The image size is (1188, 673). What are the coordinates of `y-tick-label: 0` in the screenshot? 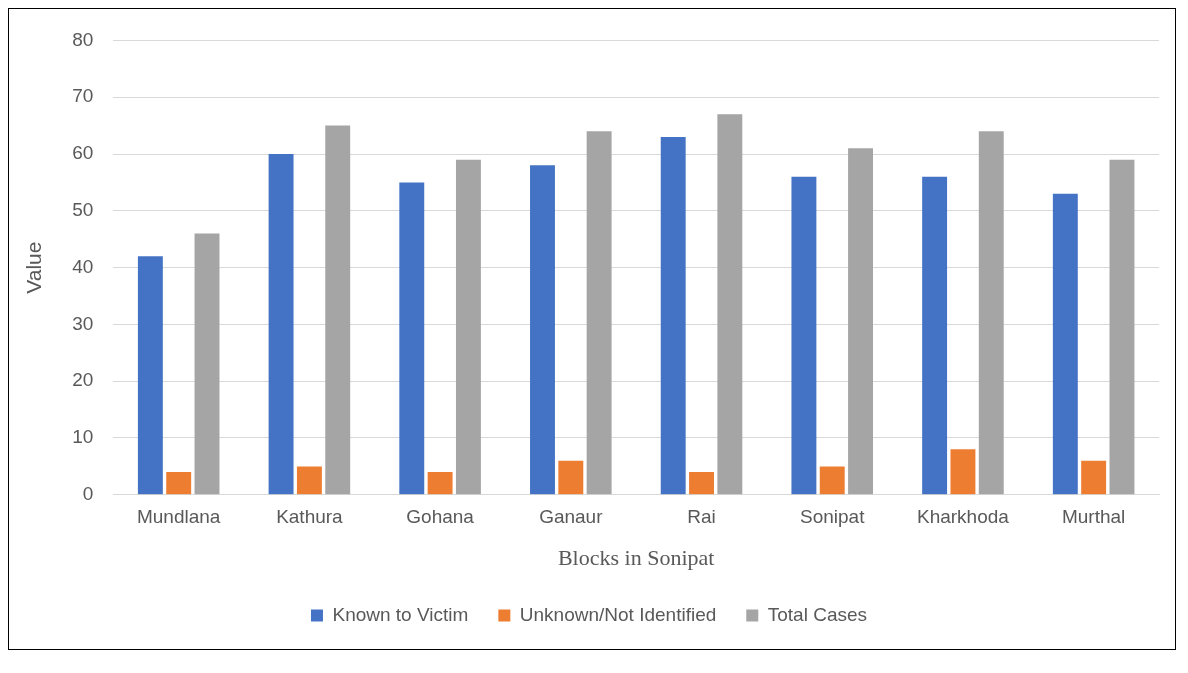 It's located at (88, 494).